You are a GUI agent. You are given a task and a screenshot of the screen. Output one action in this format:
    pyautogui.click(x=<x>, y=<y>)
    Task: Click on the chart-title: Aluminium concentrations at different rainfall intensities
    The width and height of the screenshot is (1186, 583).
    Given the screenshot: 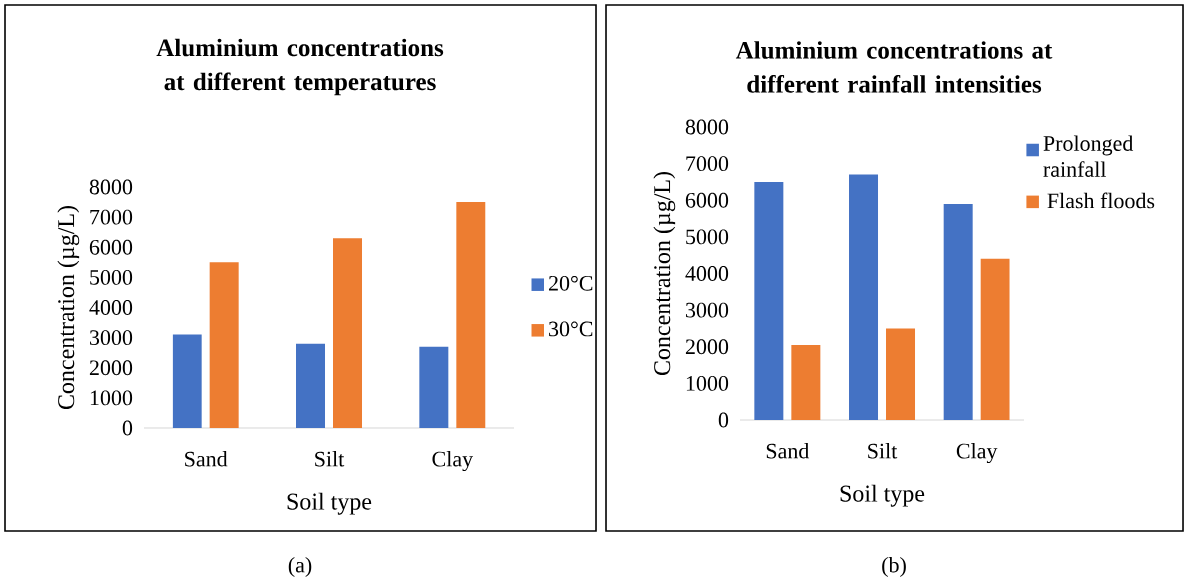 What is the action you would take?
    pyautogui.click(x=894, y=67)
    